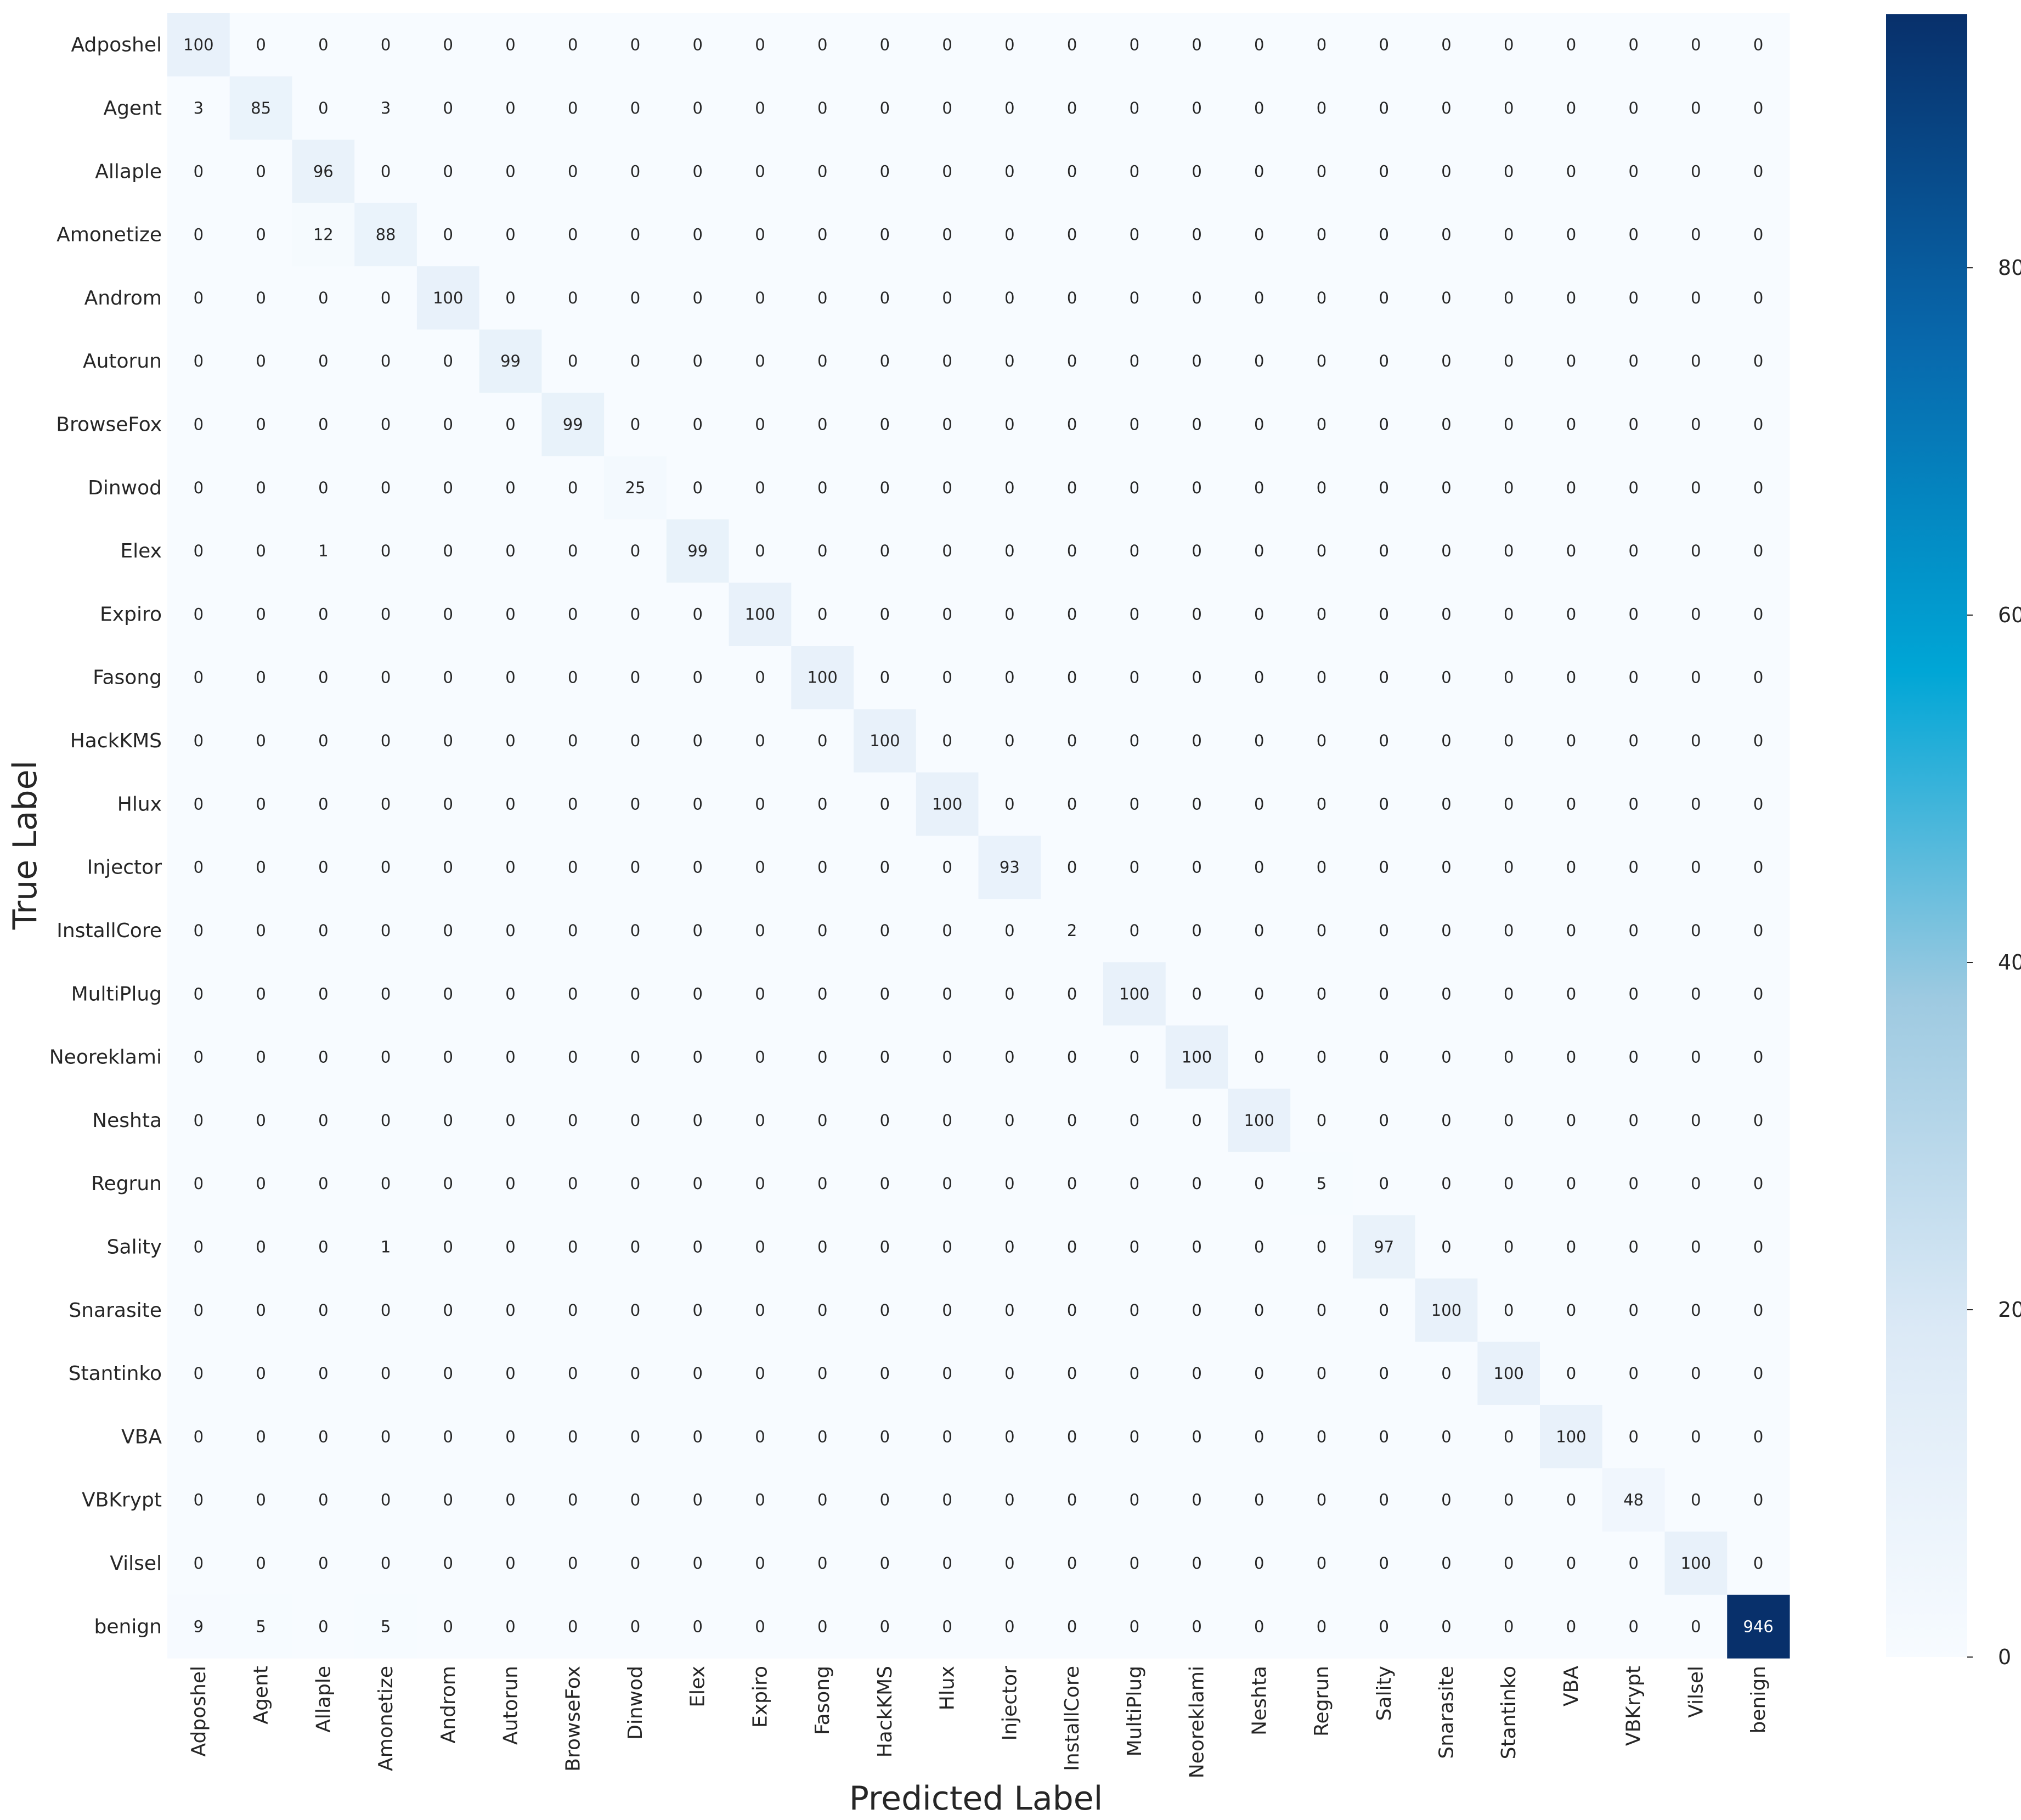 This screenshot has height=1820, width=2021. I want to click on x-tick-label: Agent, so click(262, 1695).